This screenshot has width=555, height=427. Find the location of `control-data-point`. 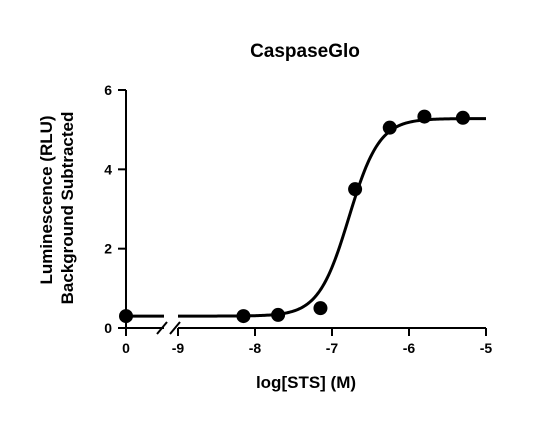

control-data-point is located at coordinates (126, 316).